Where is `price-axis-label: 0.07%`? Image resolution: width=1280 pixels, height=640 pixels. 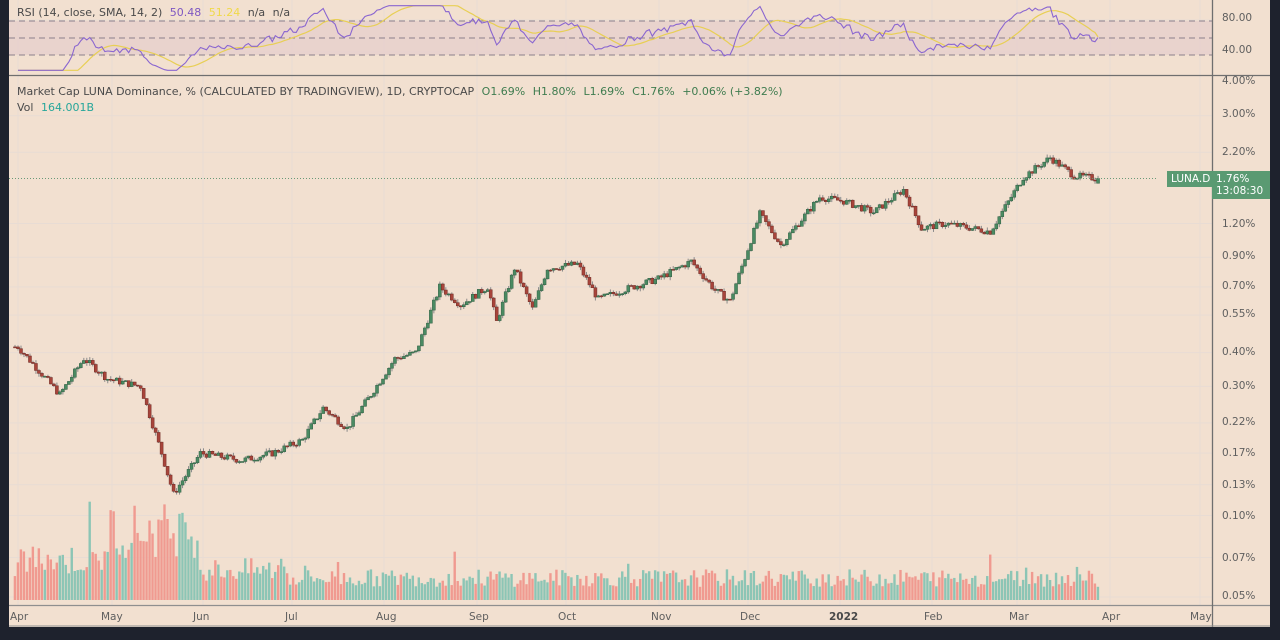
price-axis-label: 0.07% is located at coordinates (1239, 558).